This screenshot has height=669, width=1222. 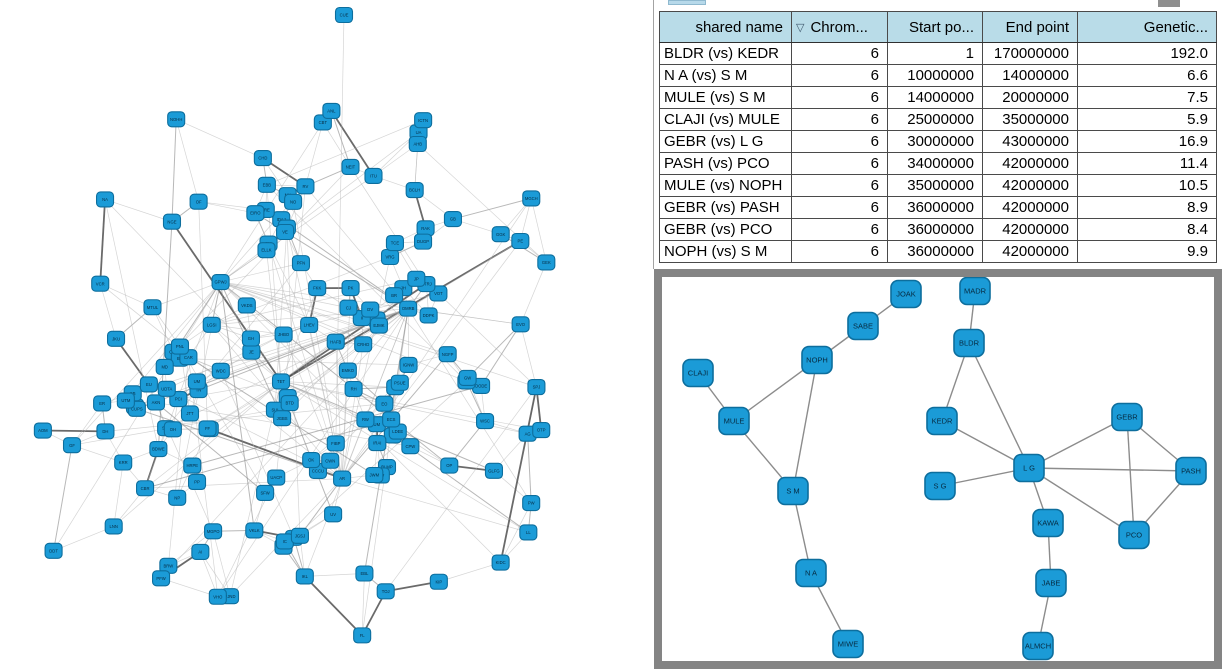 What do you see at coordinates (975, 291) in the screenshot?
I see `network-node-madr: MADR` at bounding box center [975, 291].